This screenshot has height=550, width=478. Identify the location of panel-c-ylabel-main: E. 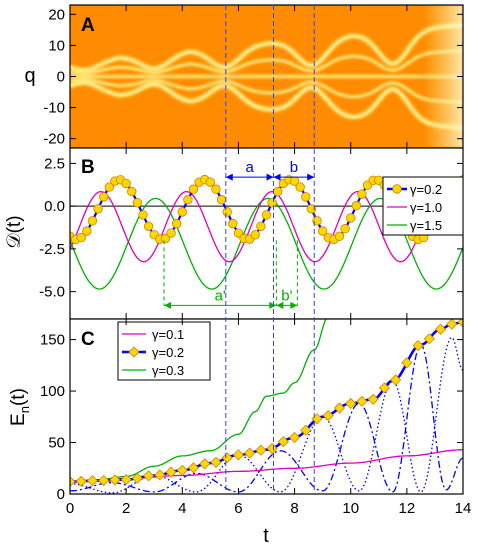
(18, 419).